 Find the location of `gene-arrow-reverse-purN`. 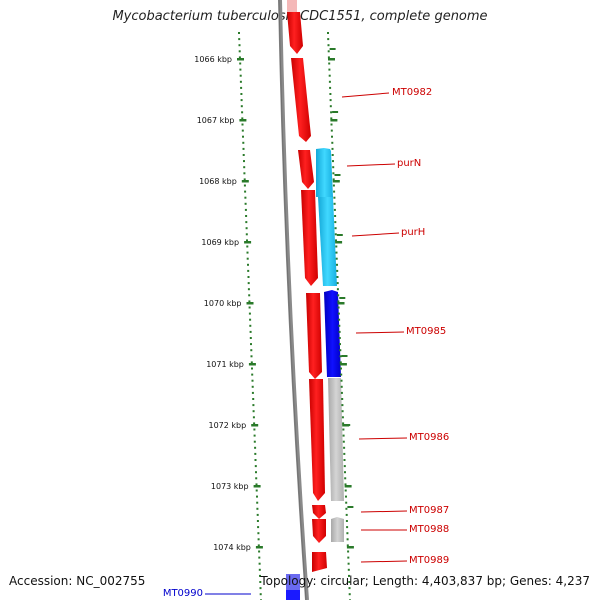

gene-arrow-reverse-purN is located at coordinates (324, 172).